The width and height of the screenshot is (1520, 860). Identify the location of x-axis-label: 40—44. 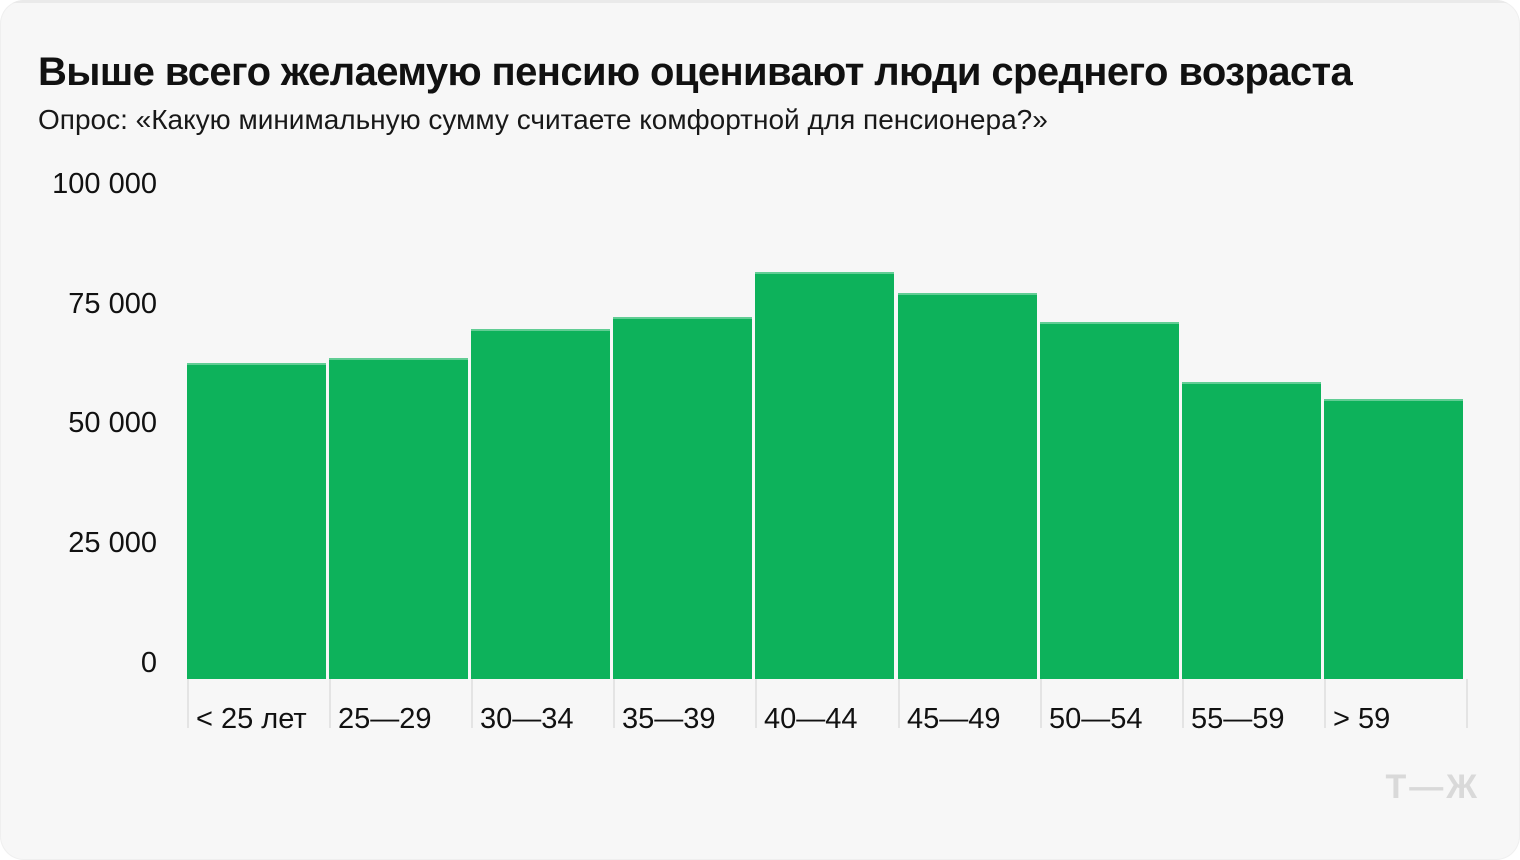
(811, 719).